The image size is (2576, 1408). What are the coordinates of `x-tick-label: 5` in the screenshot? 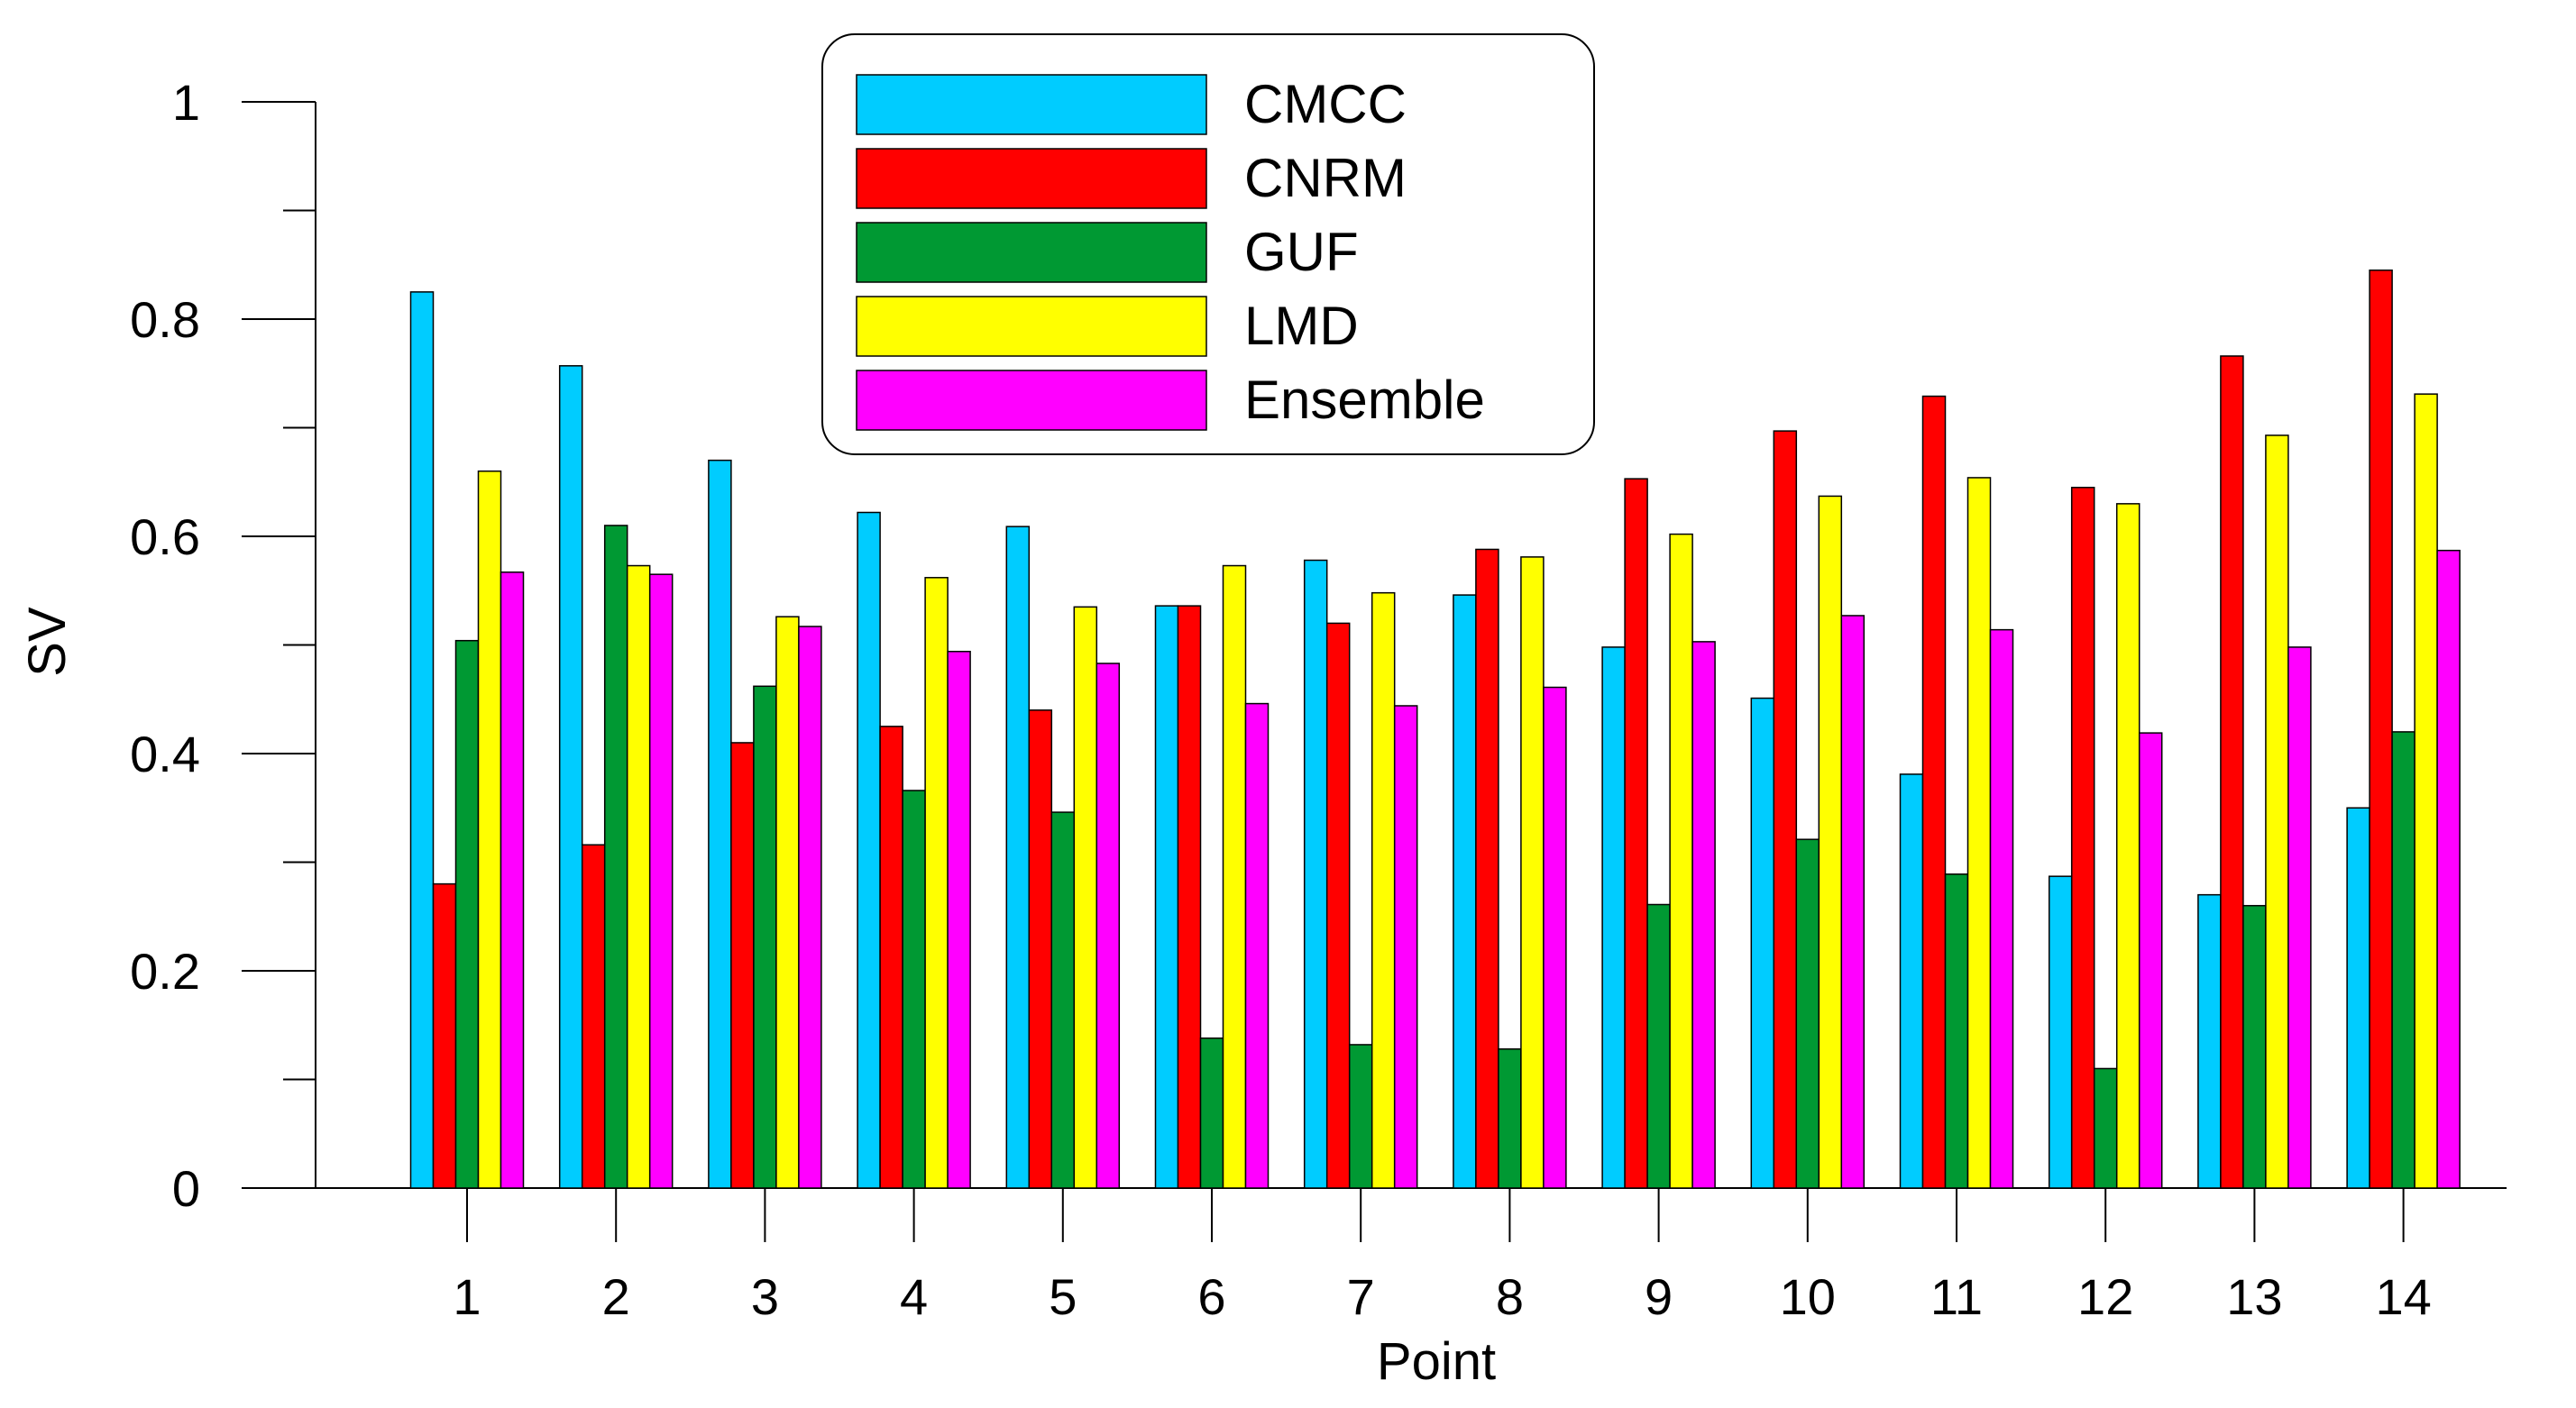 It's located at (1063, 1296).